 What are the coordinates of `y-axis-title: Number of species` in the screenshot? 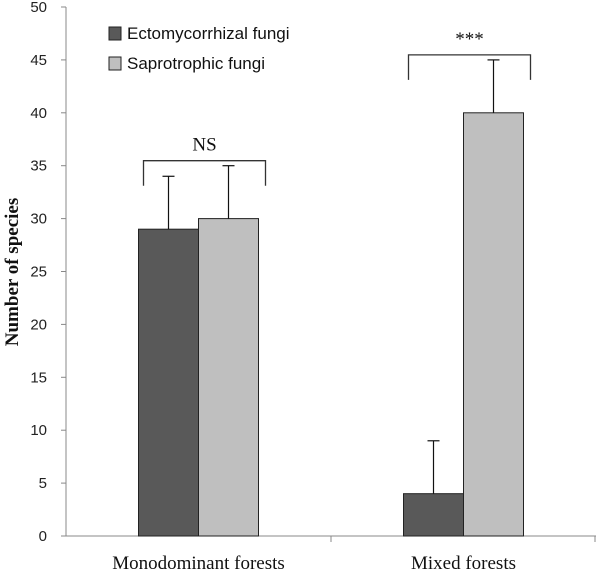 It's located at (12, 272).